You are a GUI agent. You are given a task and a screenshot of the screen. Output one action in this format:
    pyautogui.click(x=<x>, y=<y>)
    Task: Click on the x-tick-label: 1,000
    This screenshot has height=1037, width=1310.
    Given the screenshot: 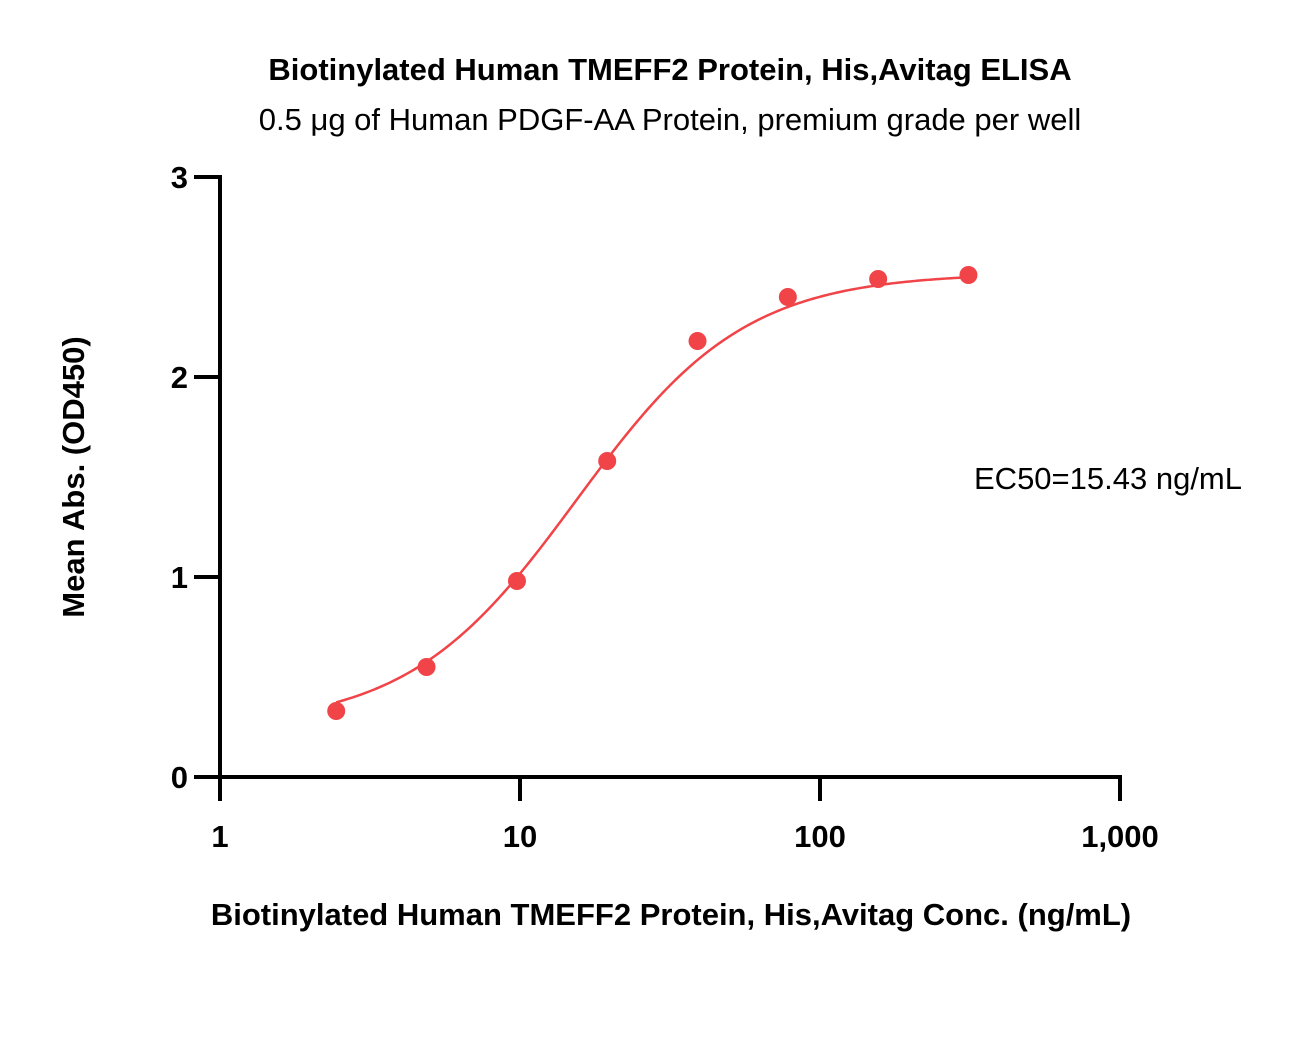 What is the action you would take?
    pyautogui.click(x=1120, y=836)
    